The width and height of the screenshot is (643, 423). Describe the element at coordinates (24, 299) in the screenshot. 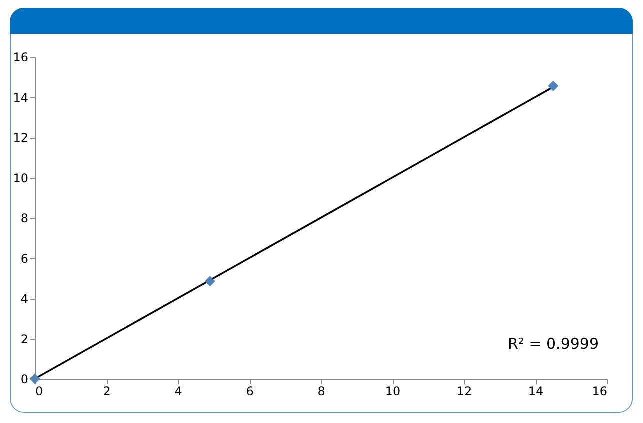

I see `y-tick-label: 4` at that location.